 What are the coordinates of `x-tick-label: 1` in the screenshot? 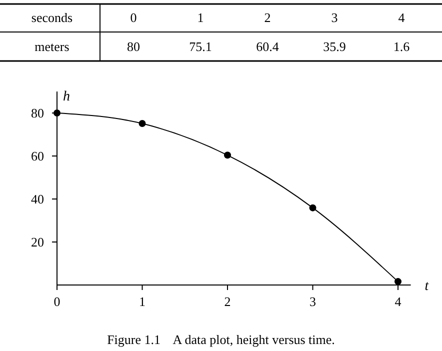 It's located at (142, 301).